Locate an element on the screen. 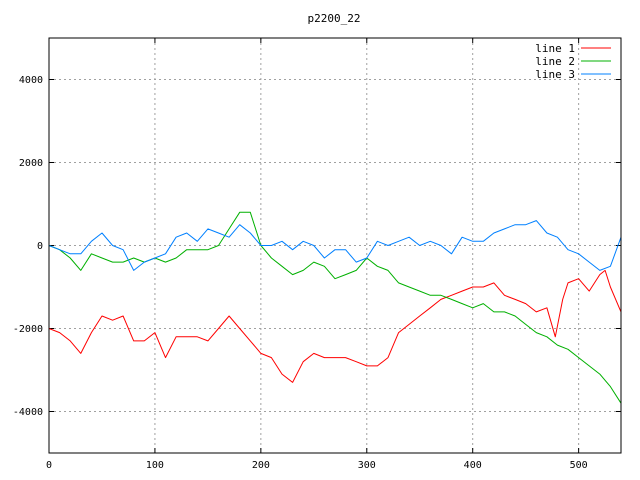  legend-label-1: line 1 is located at coordinates (555, 48).